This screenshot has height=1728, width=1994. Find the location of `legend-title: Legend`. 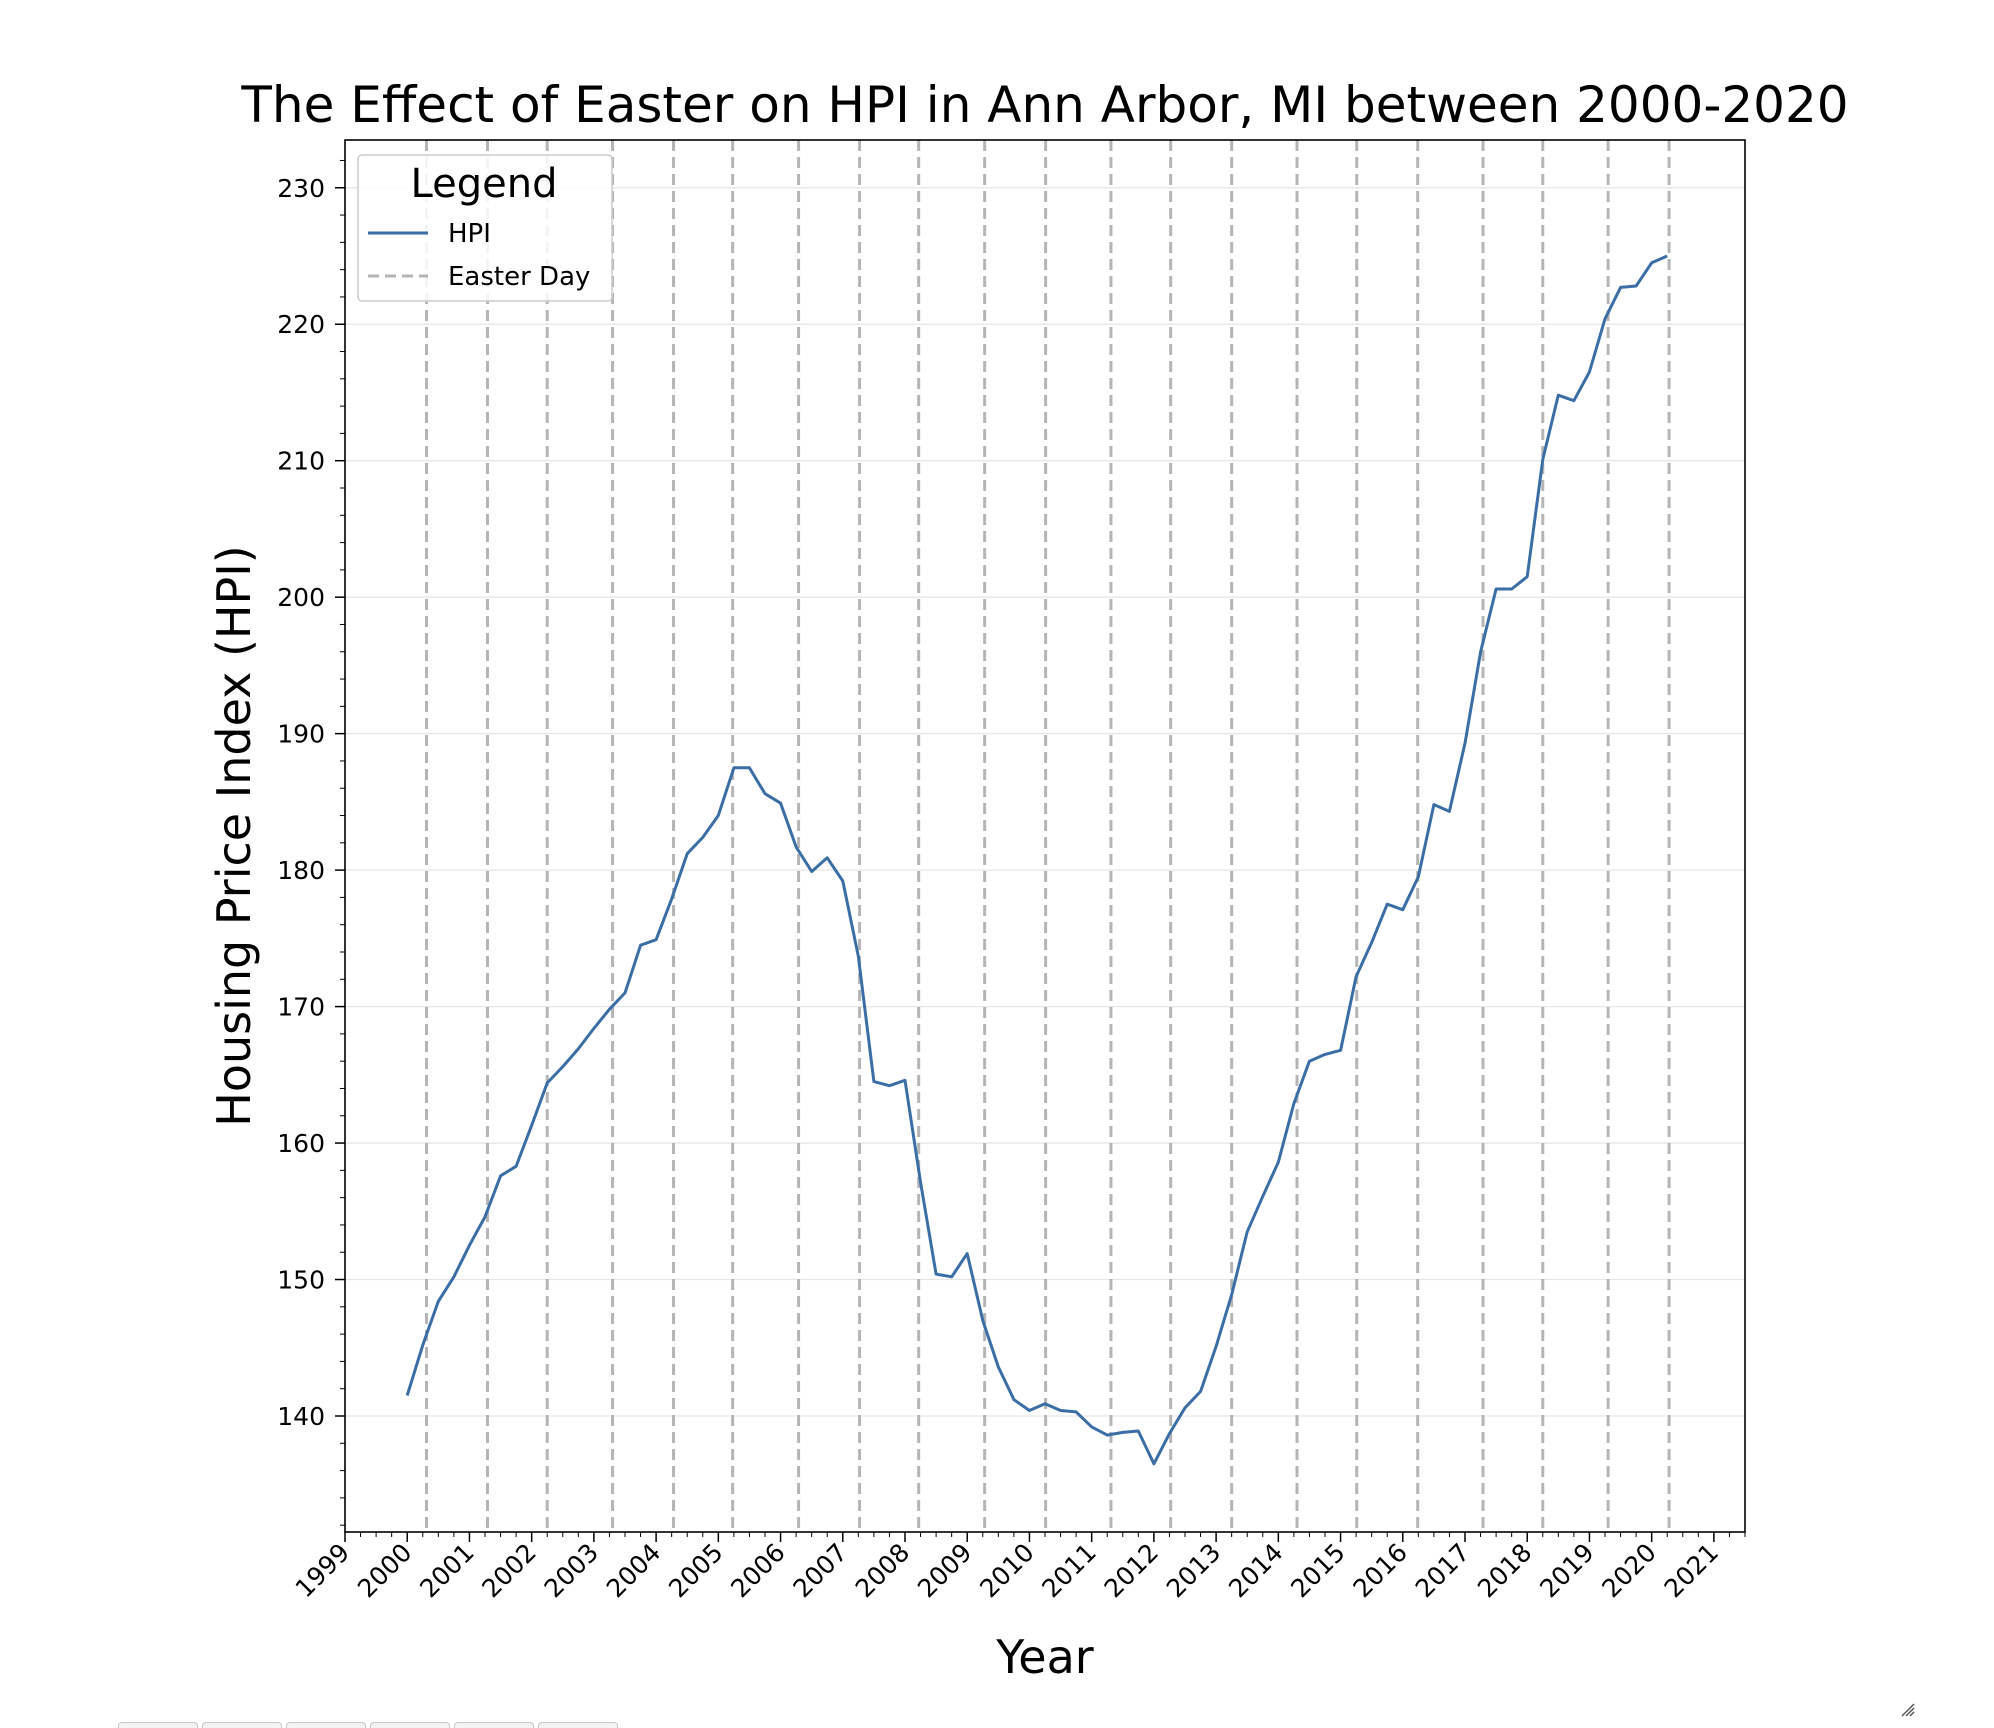

legend-title: Legend is located at coordinates (484, 184).